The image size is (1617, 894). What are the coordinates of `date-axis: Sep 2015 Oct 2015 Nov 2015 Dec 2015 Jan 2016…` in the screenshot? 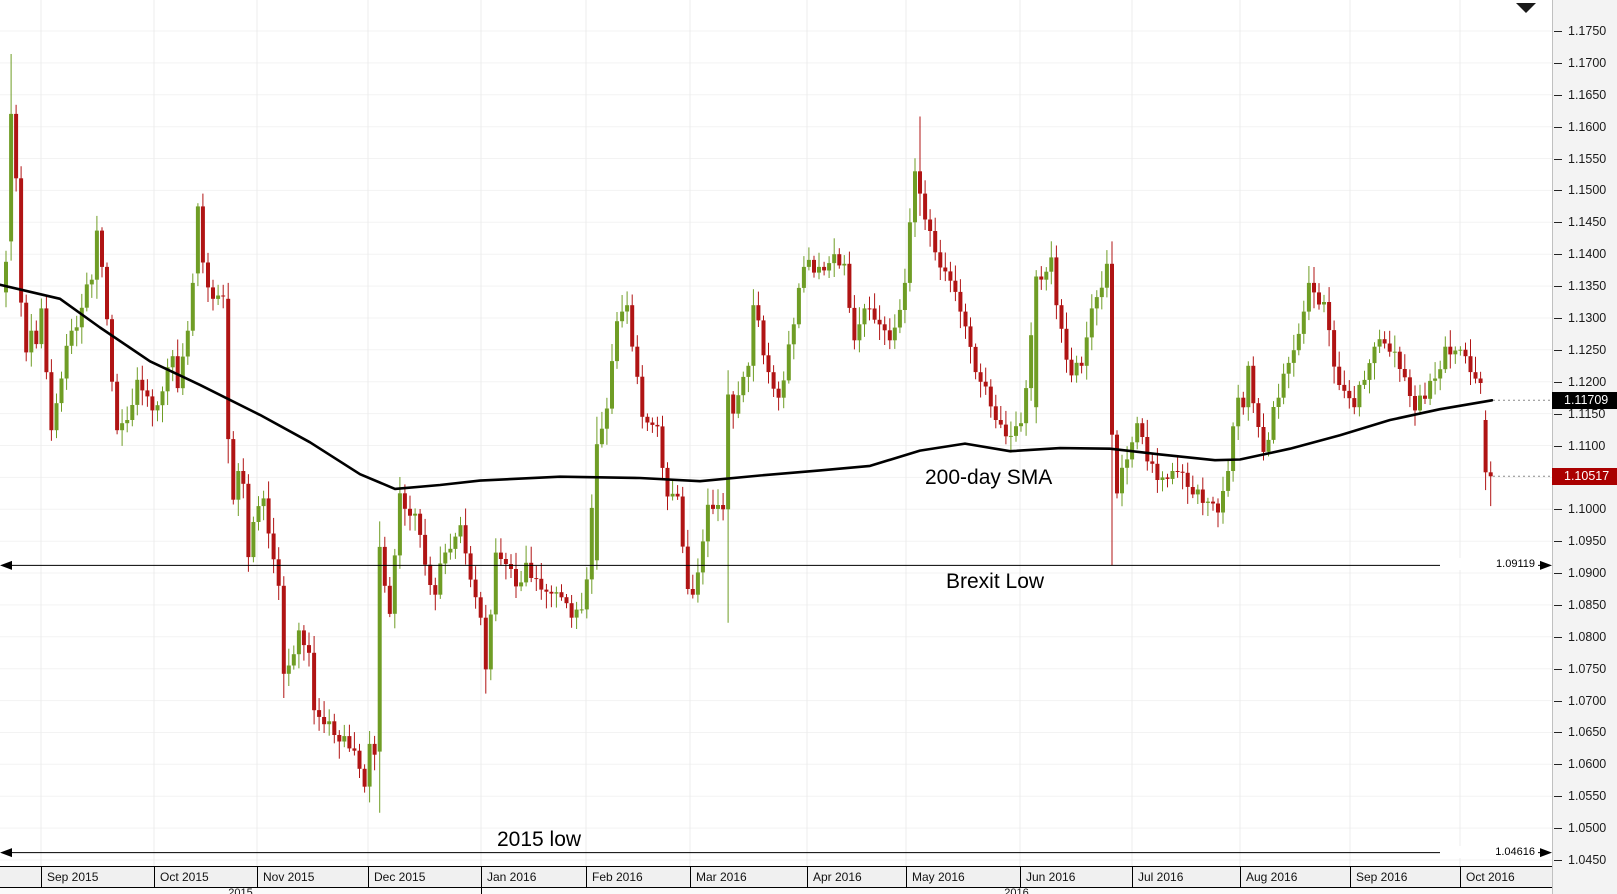 It's located at (776, 877).